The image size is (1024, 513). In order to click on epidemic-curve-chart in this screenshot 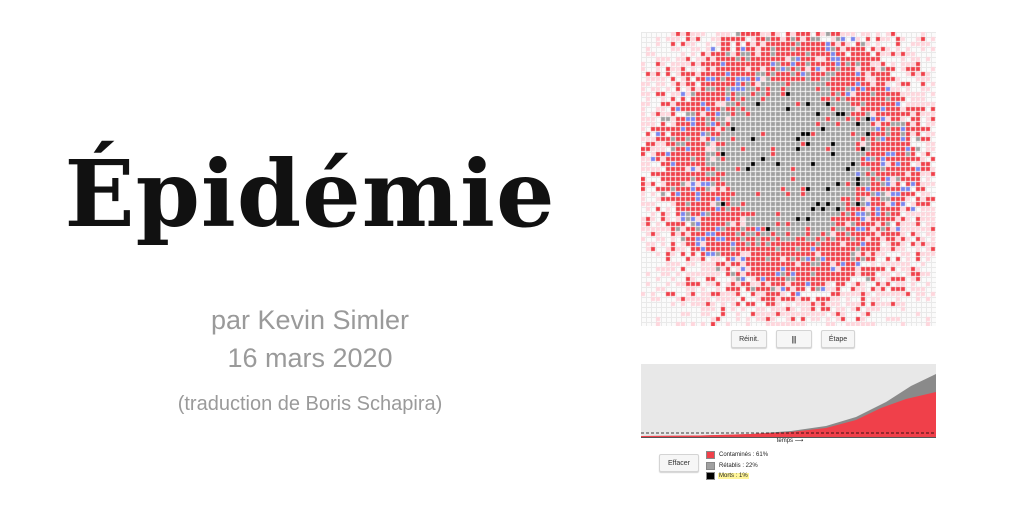, I will do `click(788, 401)`.